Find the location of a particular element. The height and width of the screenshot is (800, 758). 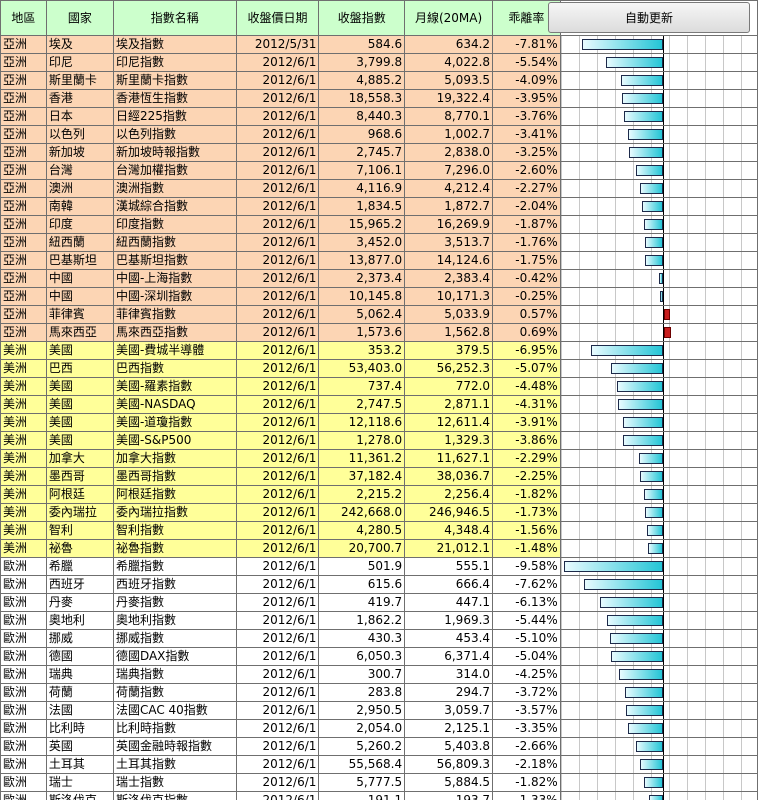

cell-country: 斯里蘭卡 is located at coordinates (79, 80).